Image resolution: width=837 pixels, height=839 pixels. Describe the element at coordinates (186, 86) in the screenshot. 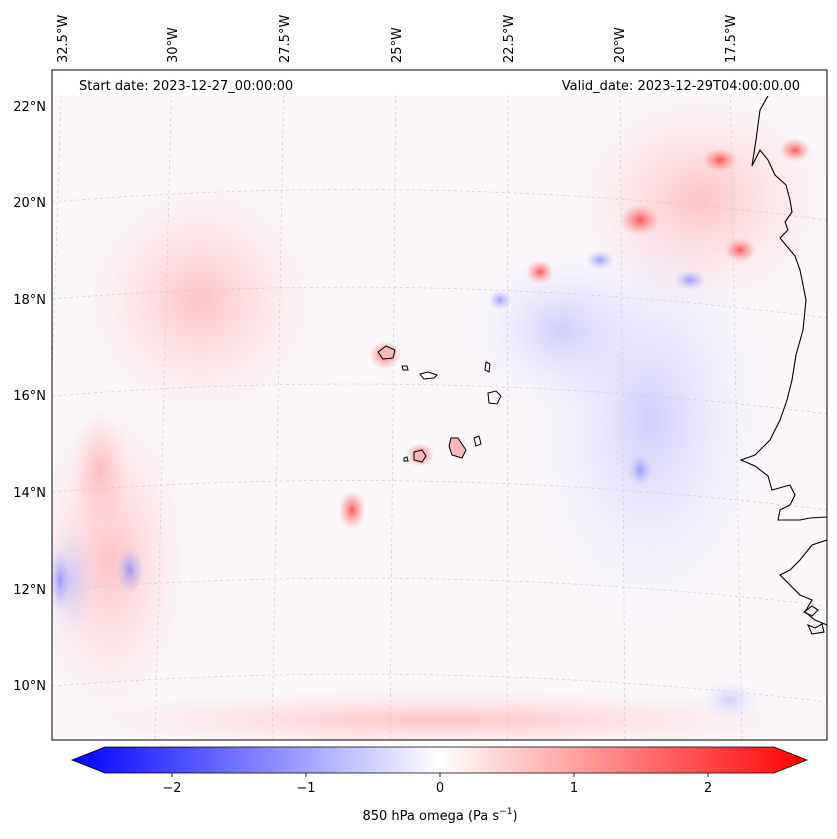

I see `start-date-label: Start date: 2023-12-27_00:00:00` at that location.